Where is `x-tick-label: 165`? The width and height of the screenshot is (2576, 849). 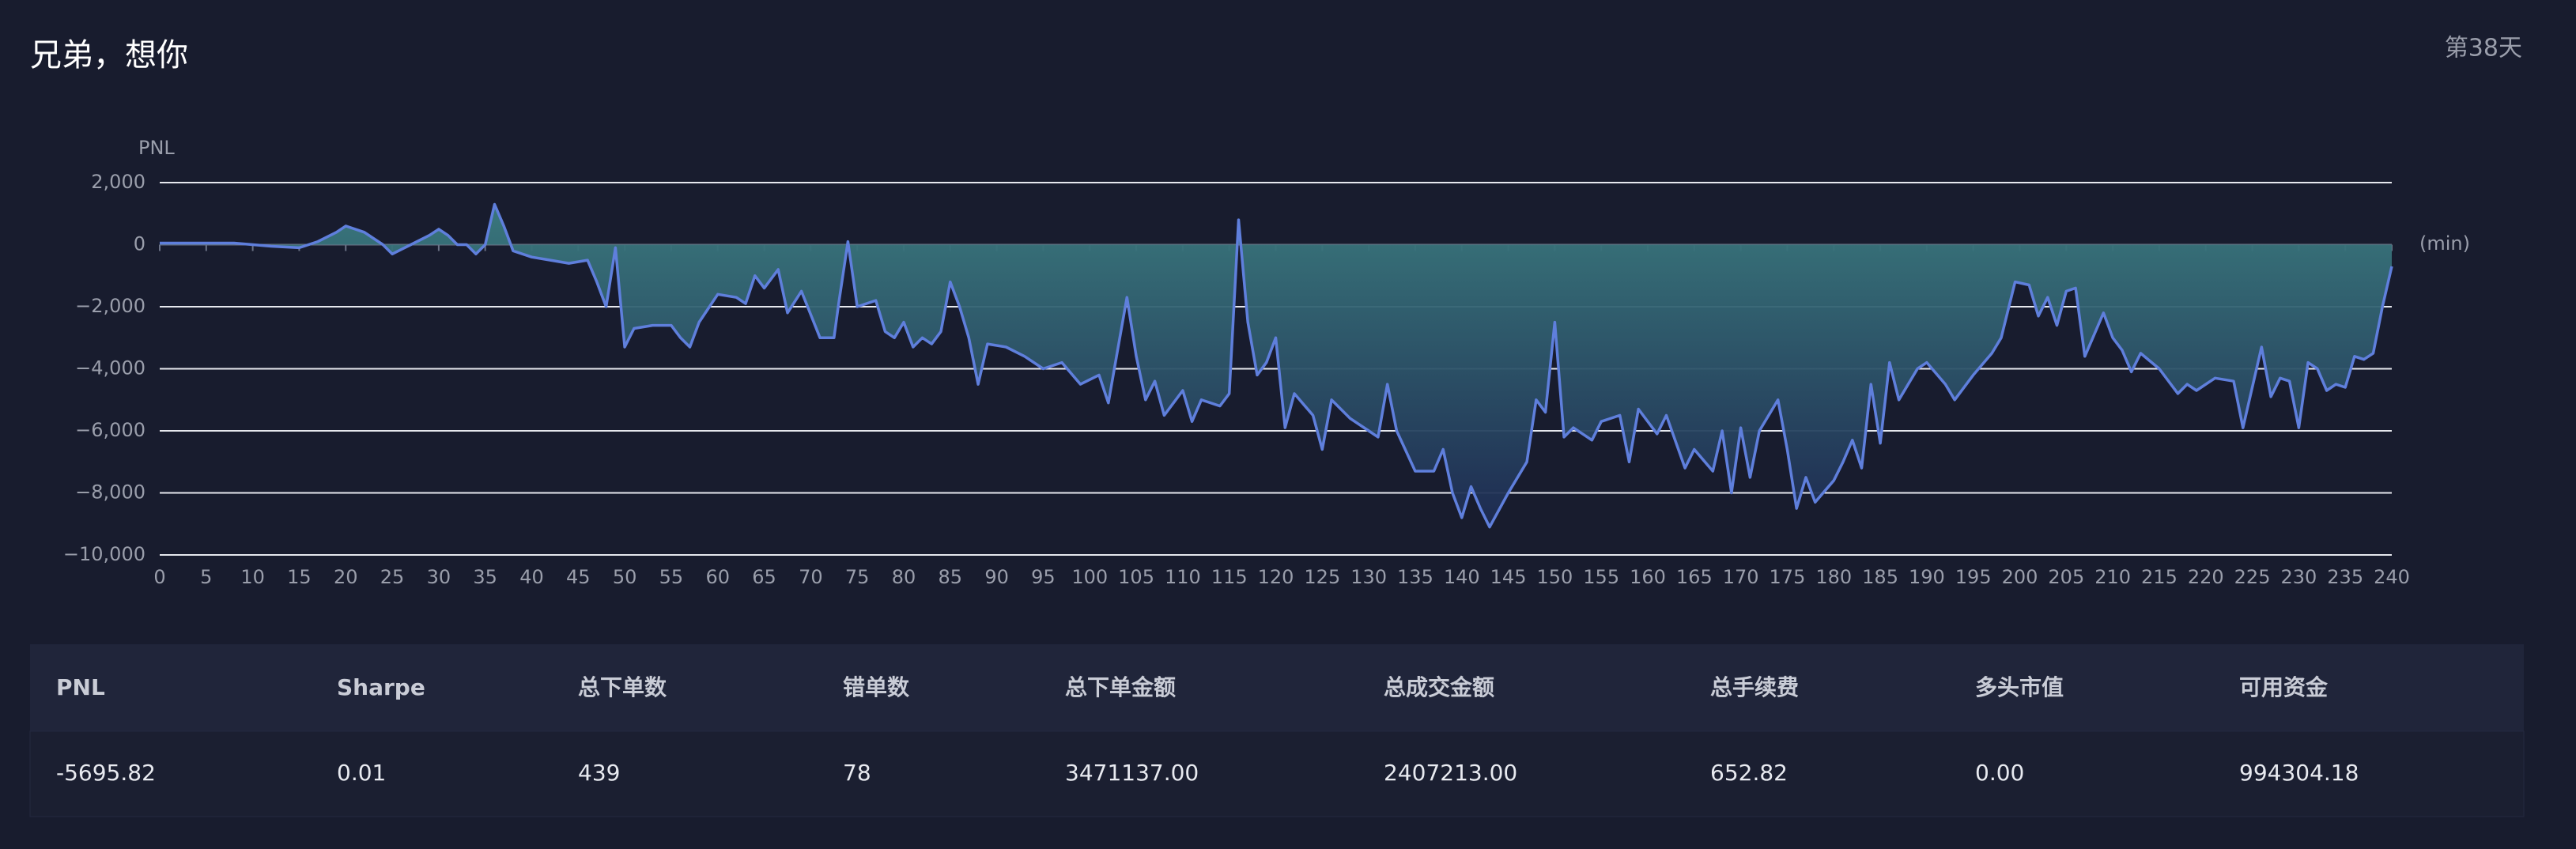 x-tick-label: 165 is located at coordinates (1694, 577).